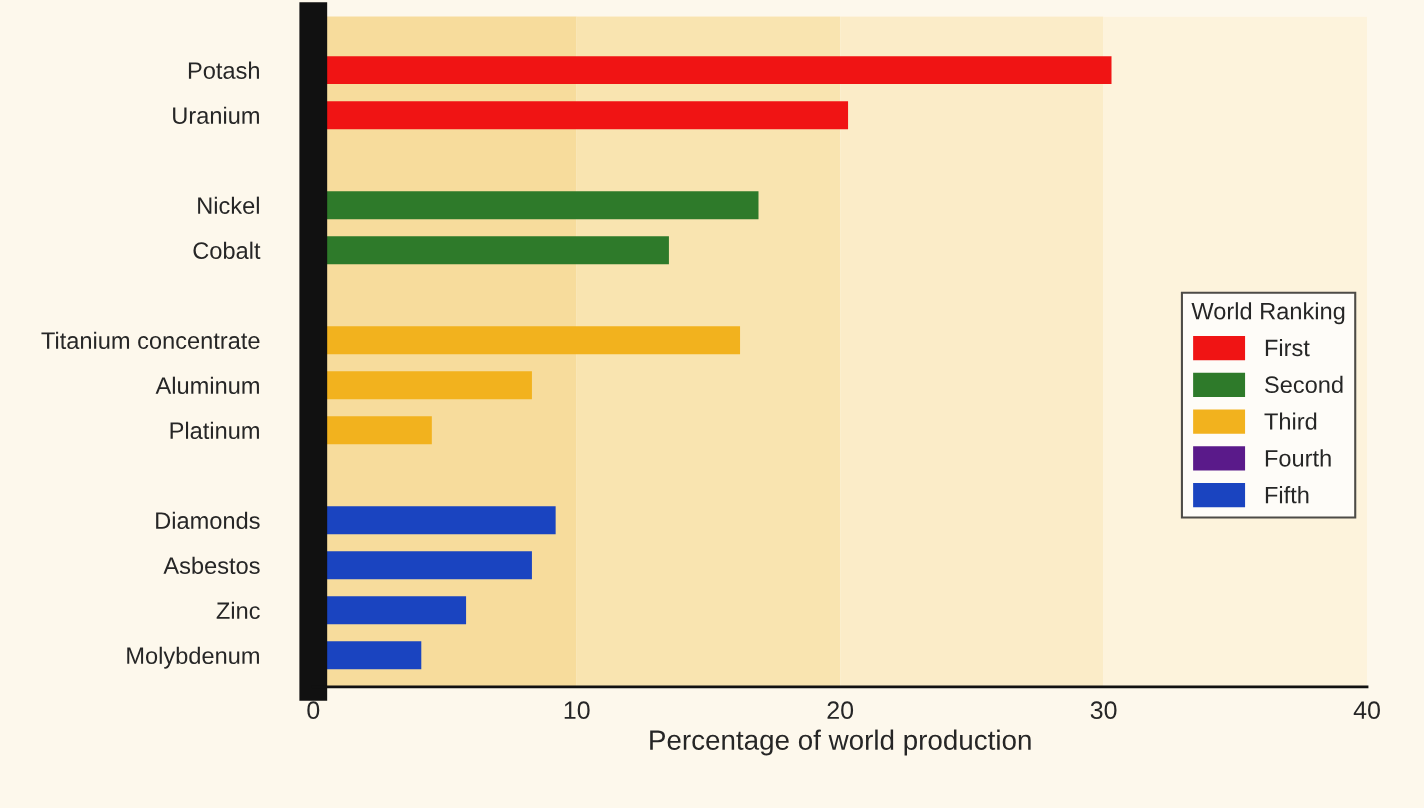  What do you see at coordinates (1287, 495) in the screenshot?
I see `legend-label: Fifth` at bounding box center [1287, 495].